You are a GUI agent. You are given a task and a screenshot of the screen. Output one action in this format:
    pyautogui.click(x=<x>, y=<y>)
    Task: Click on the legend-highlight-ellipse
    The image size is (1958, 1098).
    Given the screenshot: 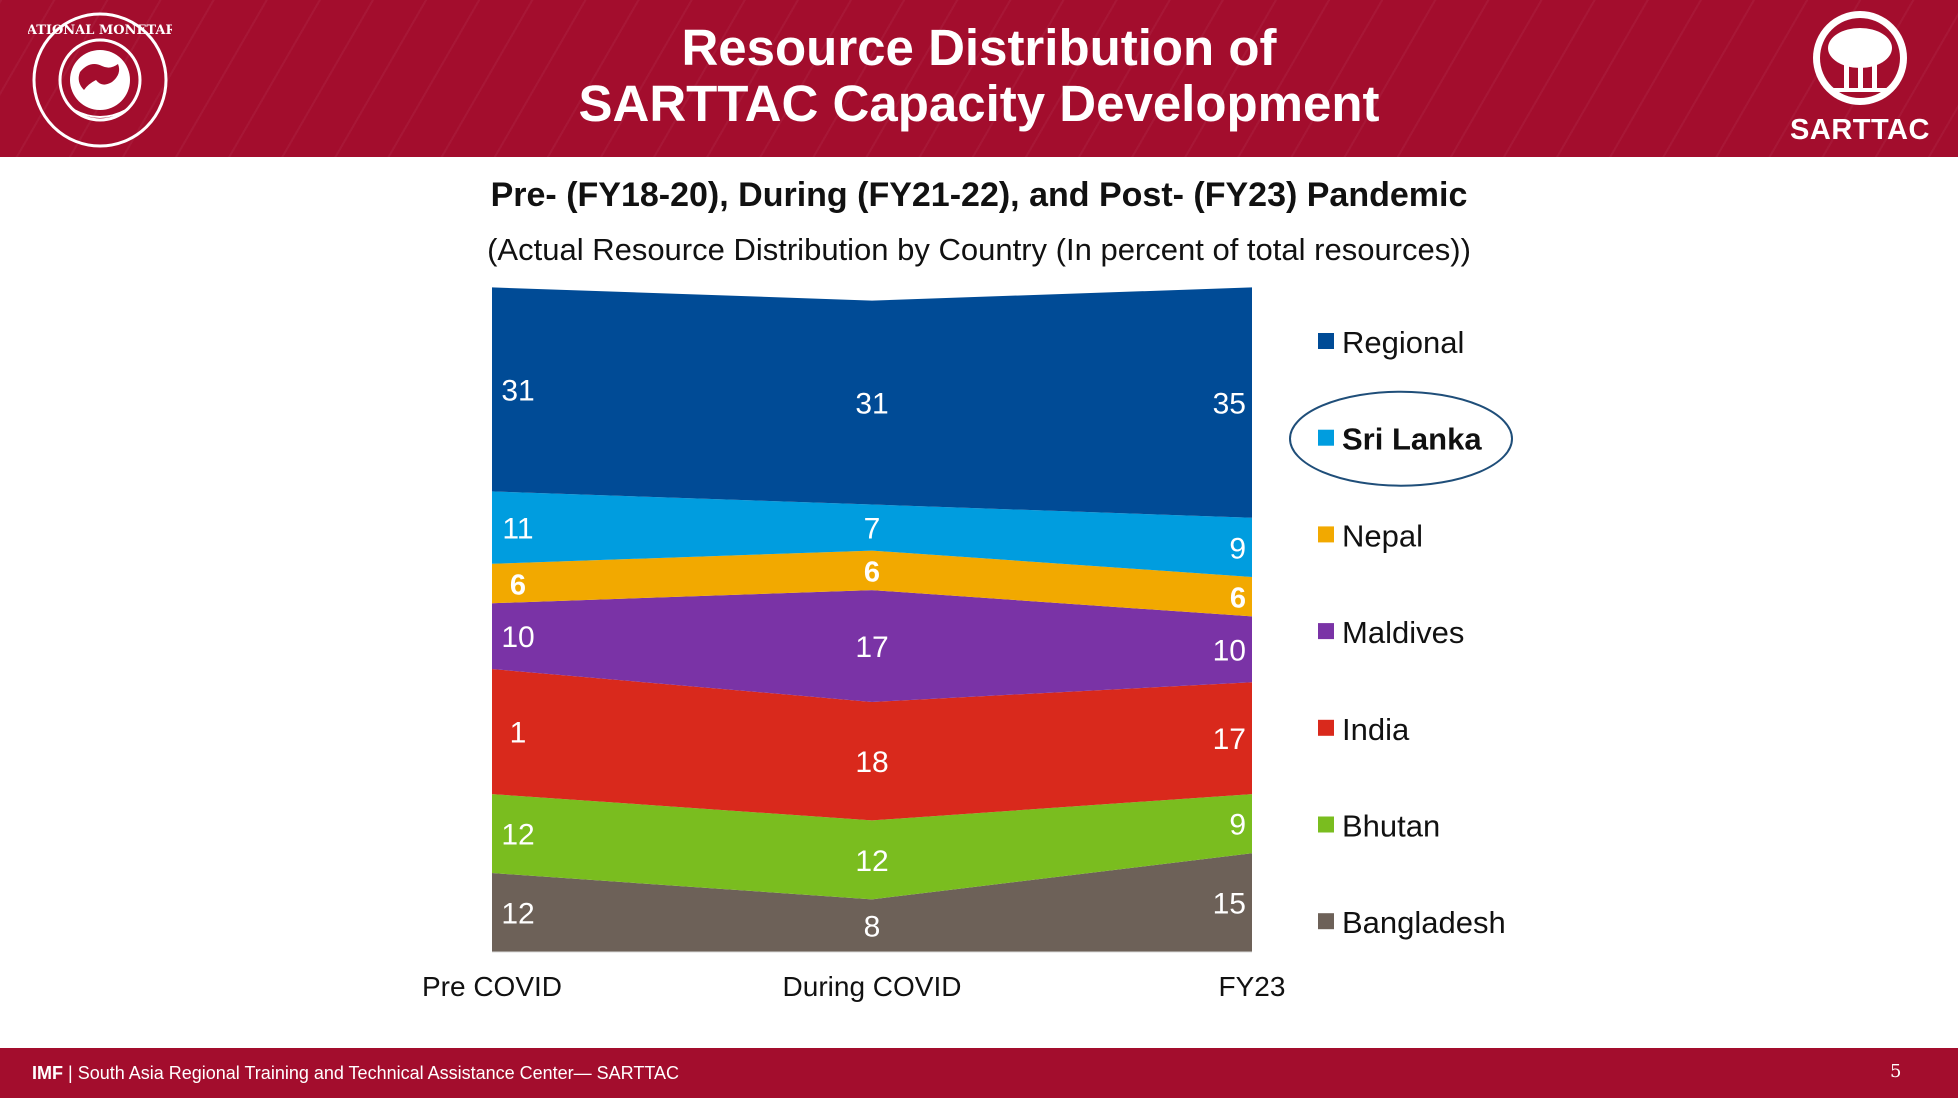 What is the action you would take?
    pyautogui.click(x=1401, y=438)
    